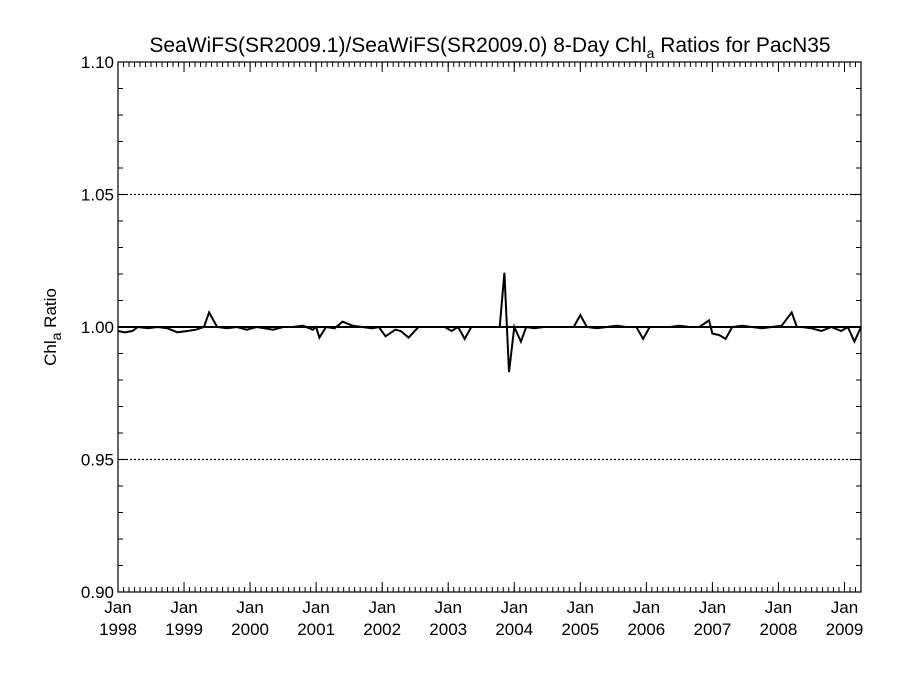 The height and width of the screenshot is (675, 900). I want to click on y-axis-label: Chla Ratio, so click(52, 327).